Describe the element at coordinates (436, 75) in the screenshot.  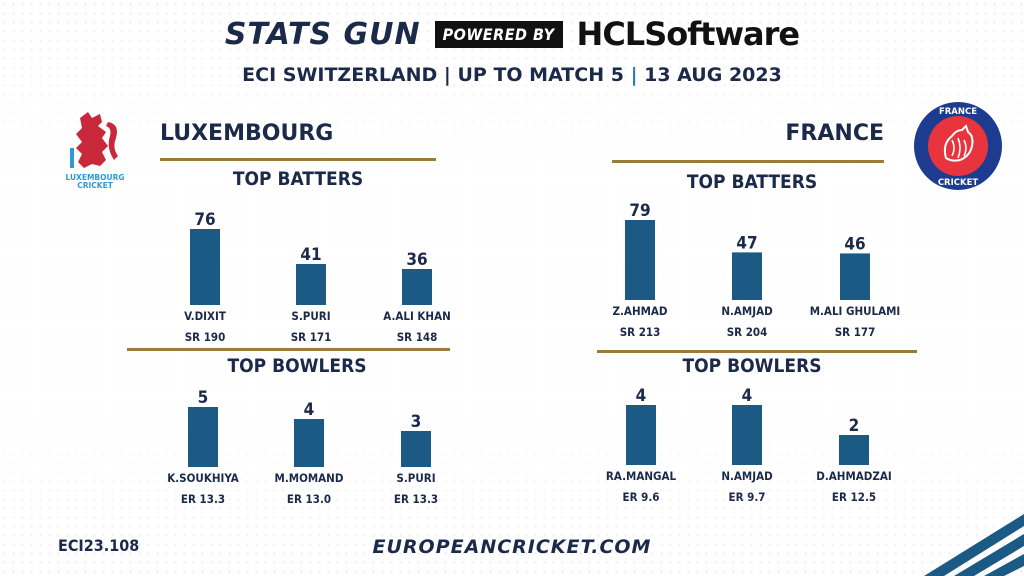
I see `subtitle-event: ECI SWITZERLAND | UP TO MATCH 5` at that location.